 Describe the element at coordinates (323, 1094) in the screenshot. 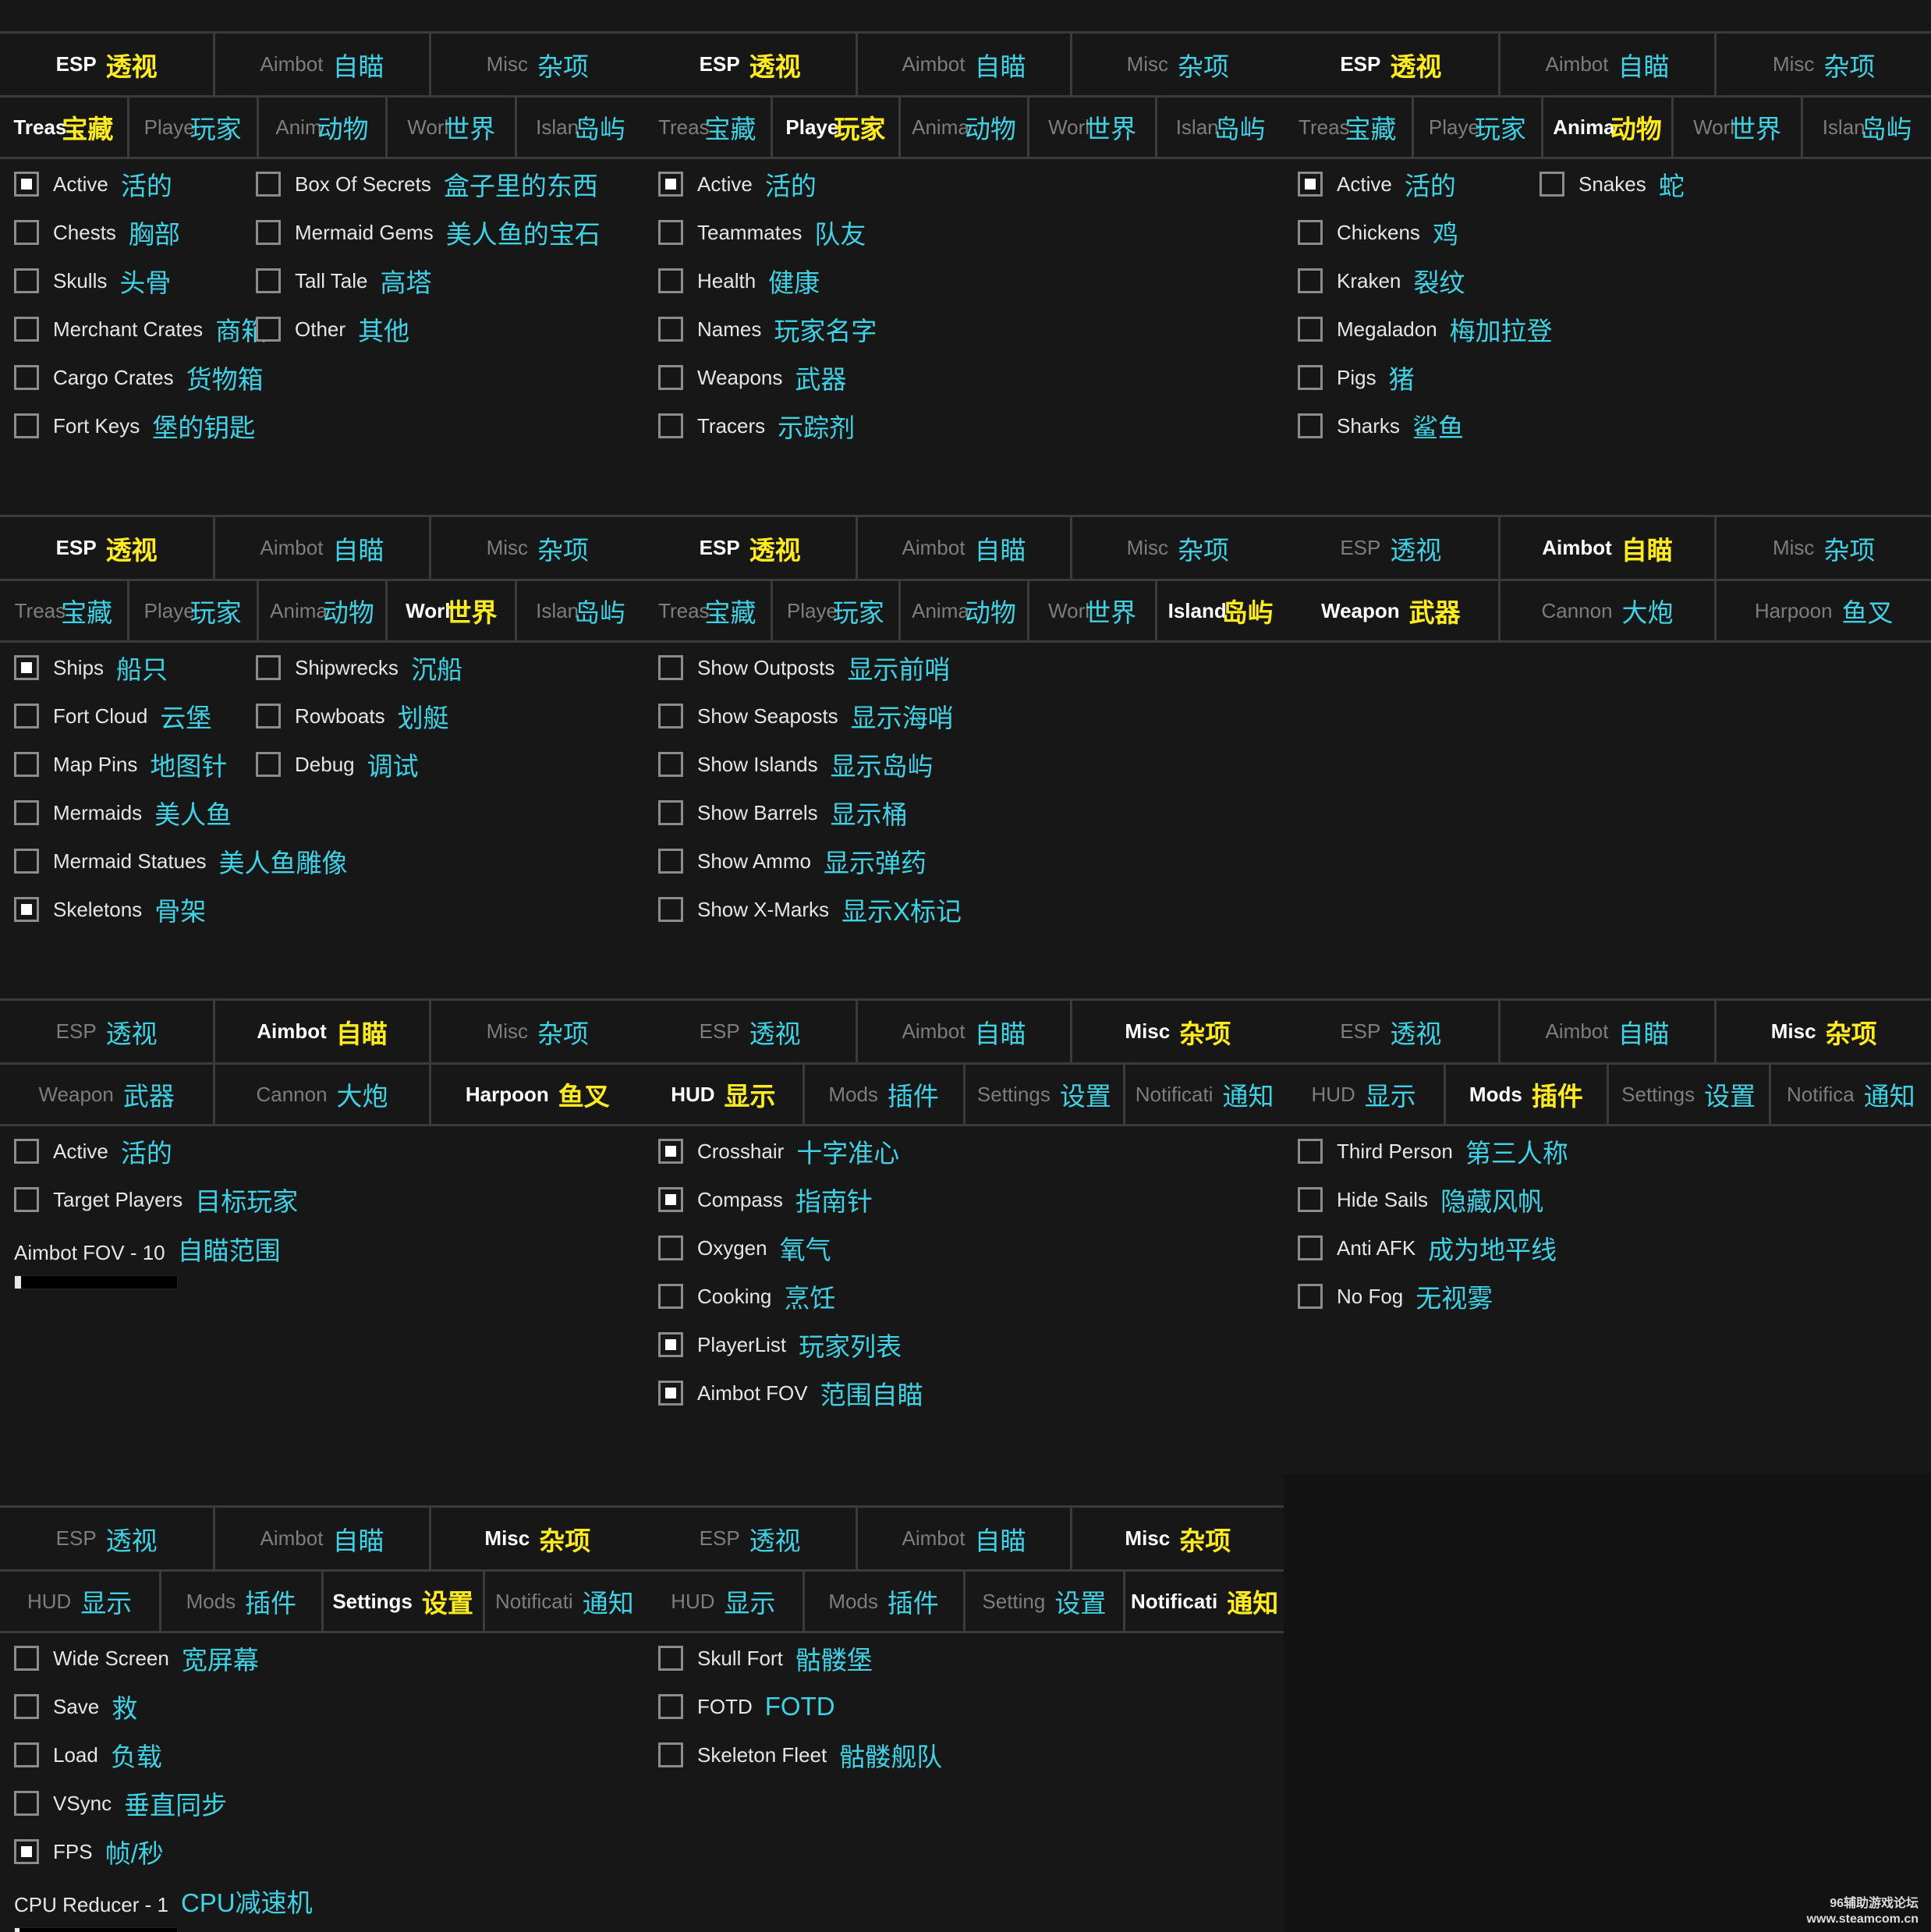

I see `tab-cannon: Cannon 大炮` at that location.